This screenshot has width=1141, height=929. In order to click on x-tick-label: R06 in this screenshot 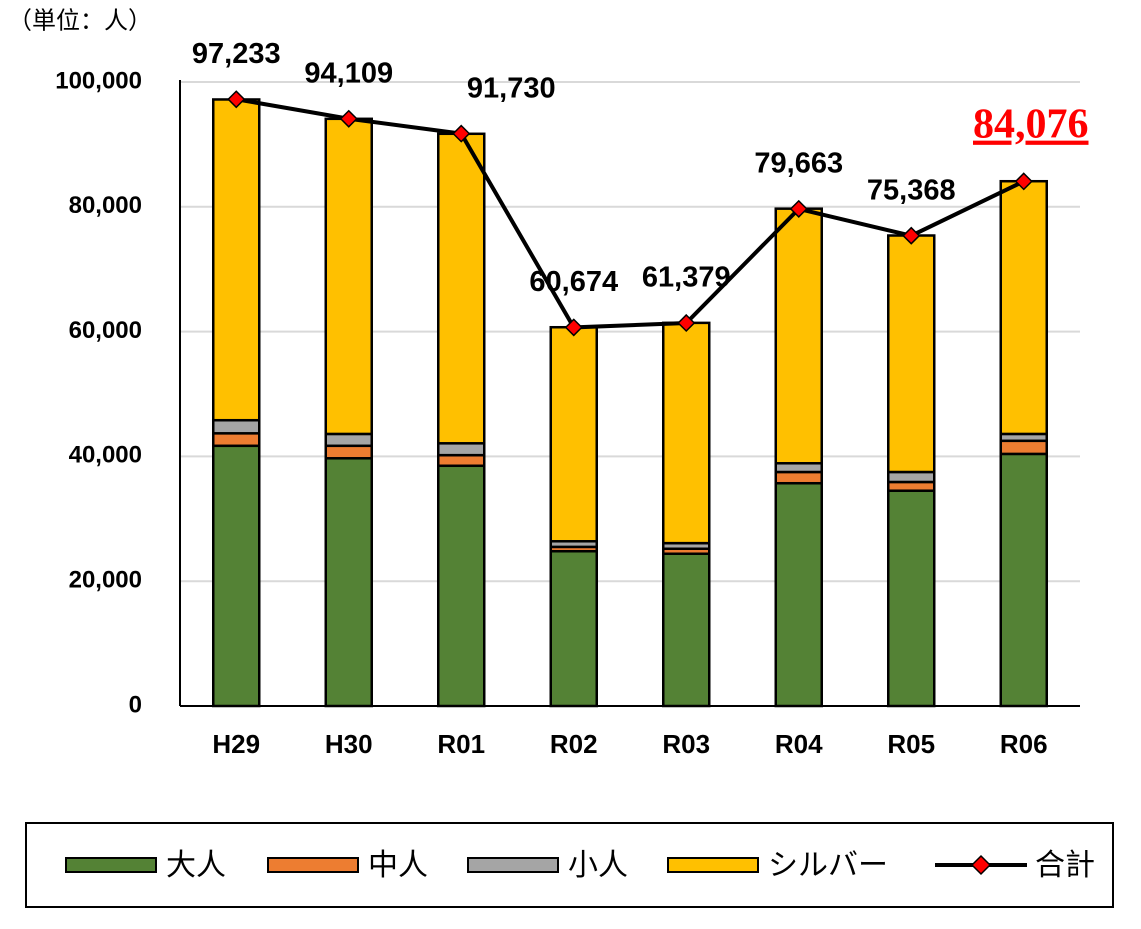, I will do `click(1024, 744)`.